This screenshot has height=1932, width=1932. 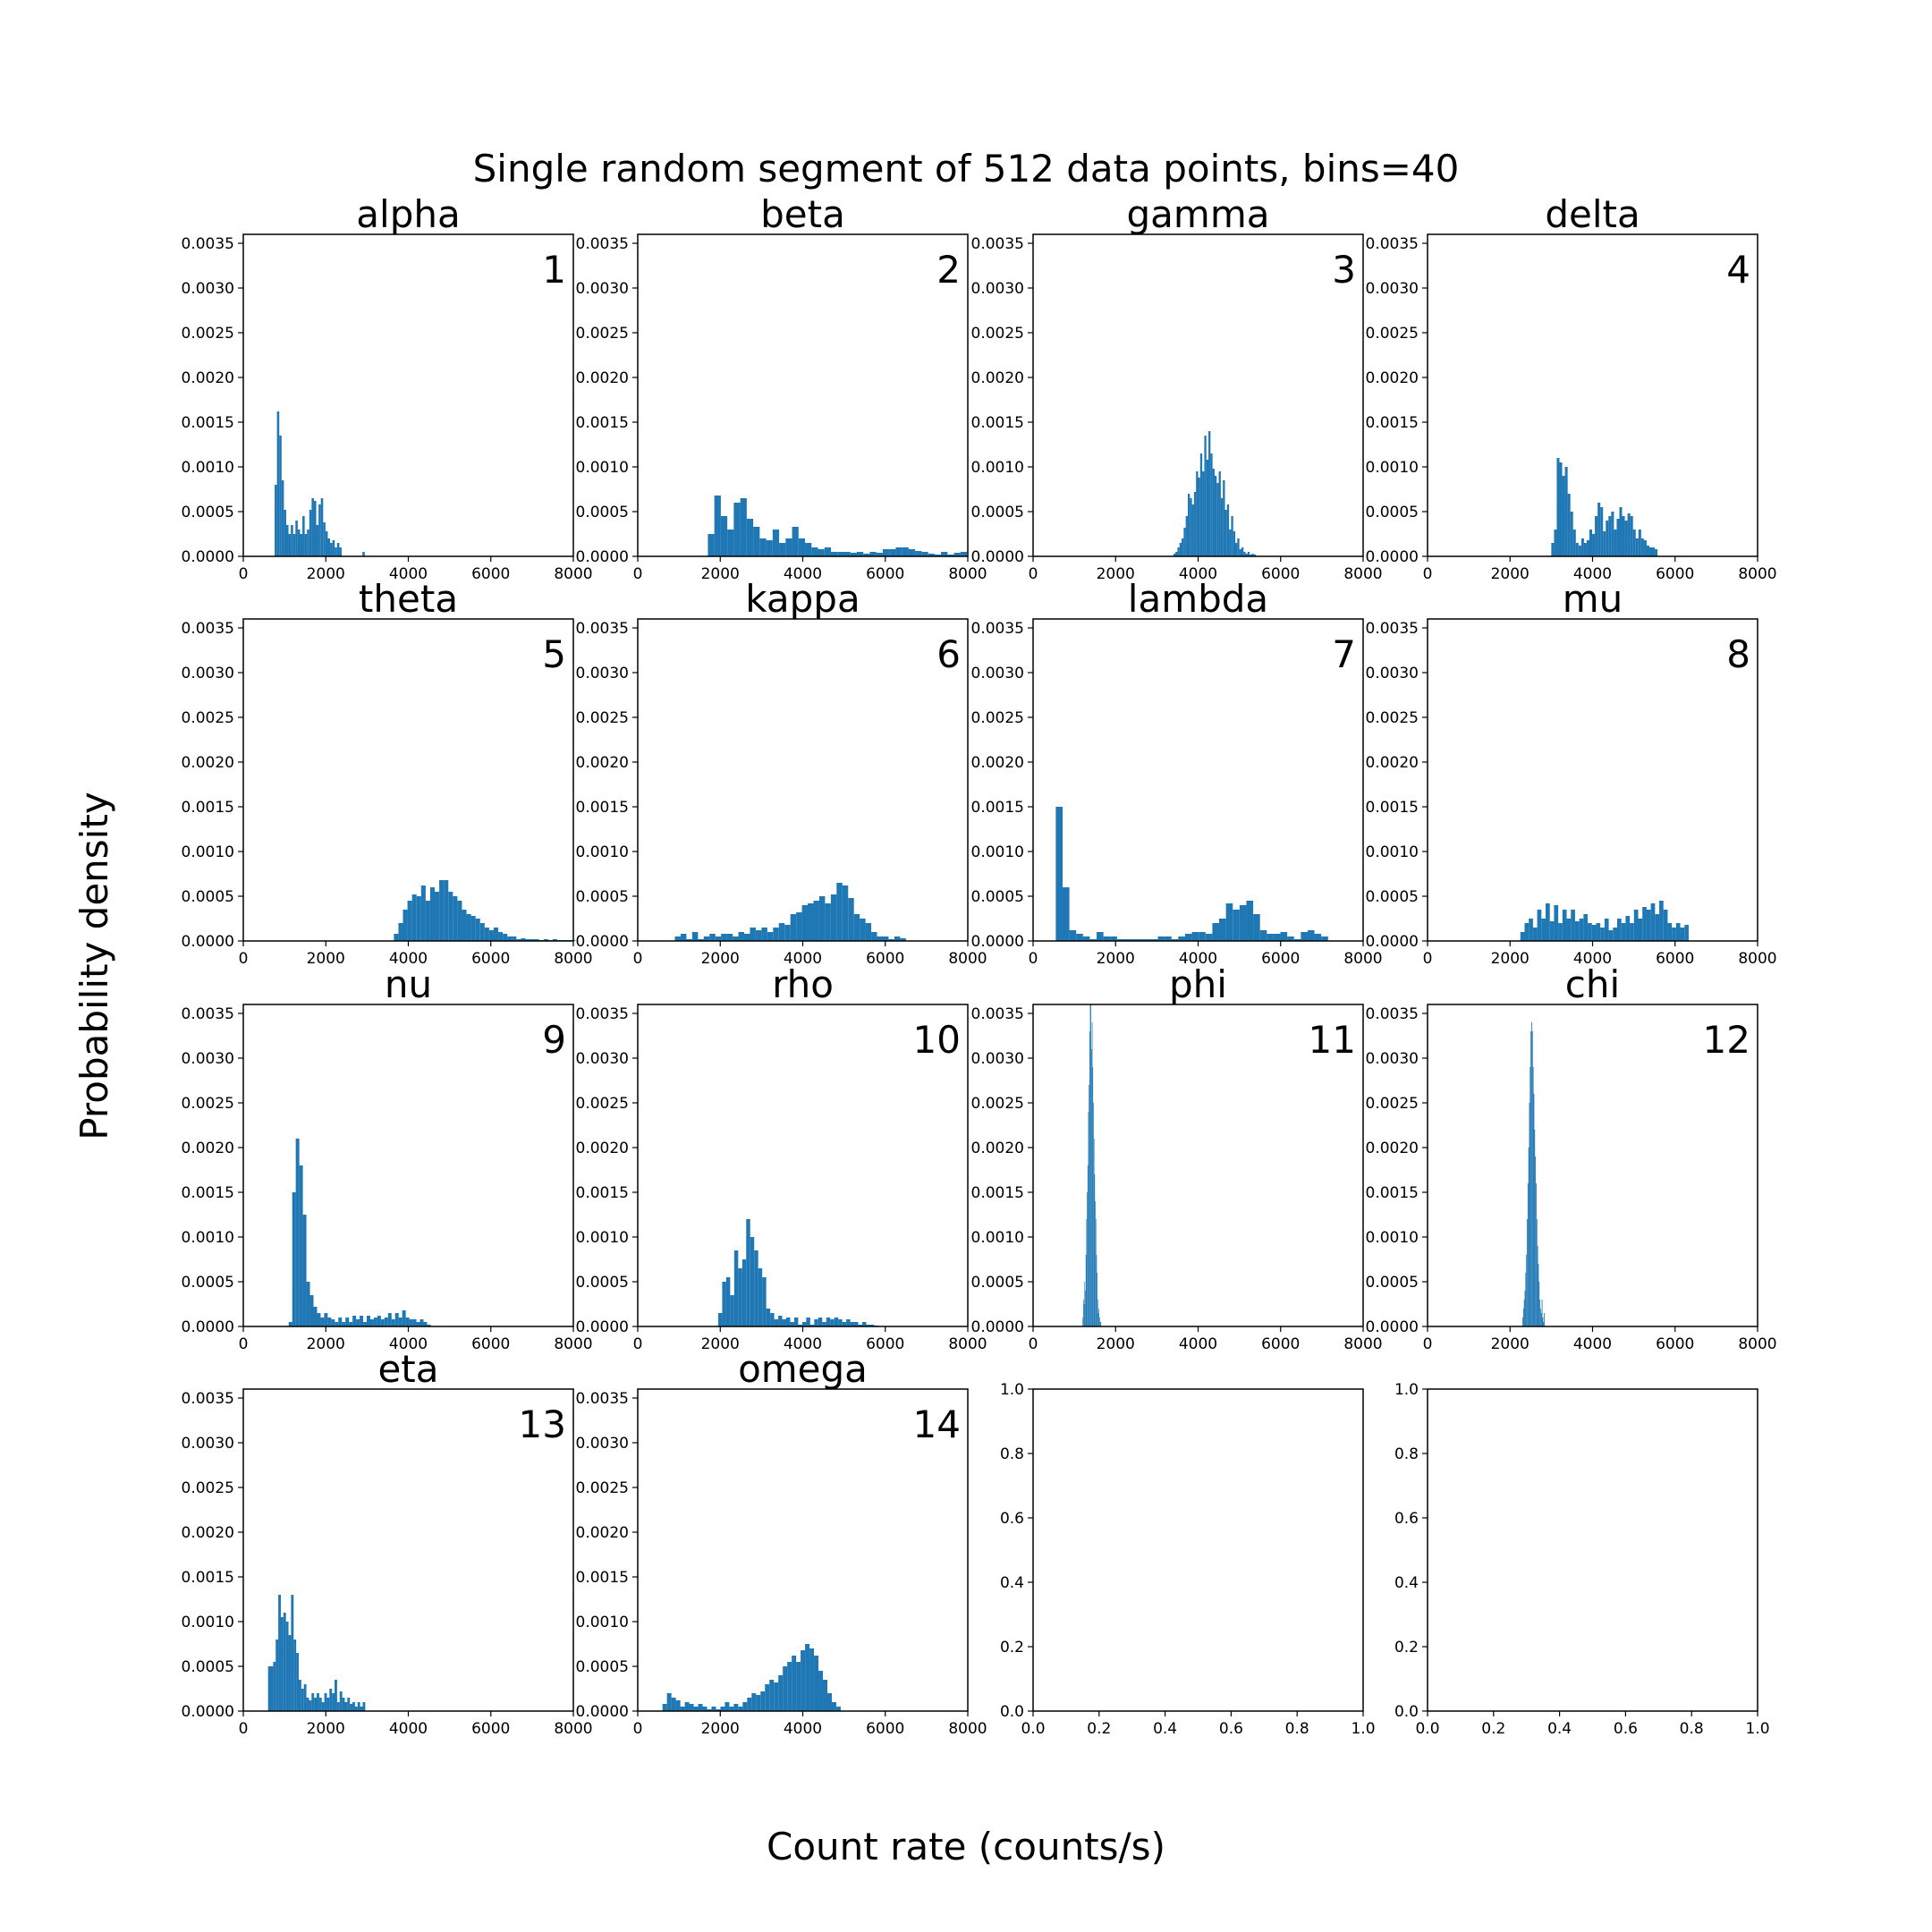 I want to click on axes-frame, so click(x=1198, y=1550).